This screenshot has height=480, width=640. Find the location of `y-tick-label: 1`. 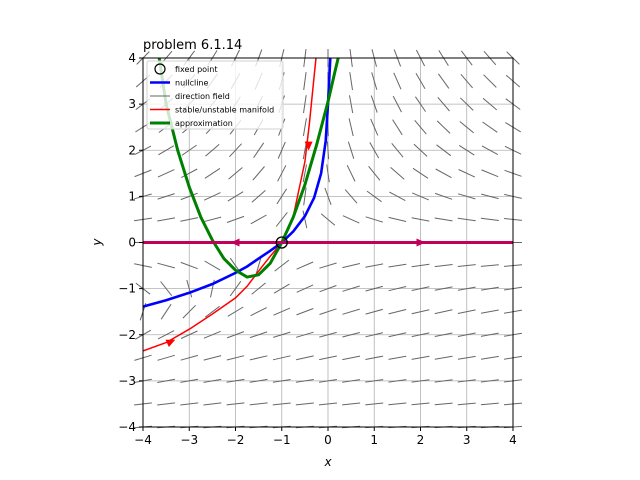

y-tick-label: 1 is located at coordinates (132, 196).